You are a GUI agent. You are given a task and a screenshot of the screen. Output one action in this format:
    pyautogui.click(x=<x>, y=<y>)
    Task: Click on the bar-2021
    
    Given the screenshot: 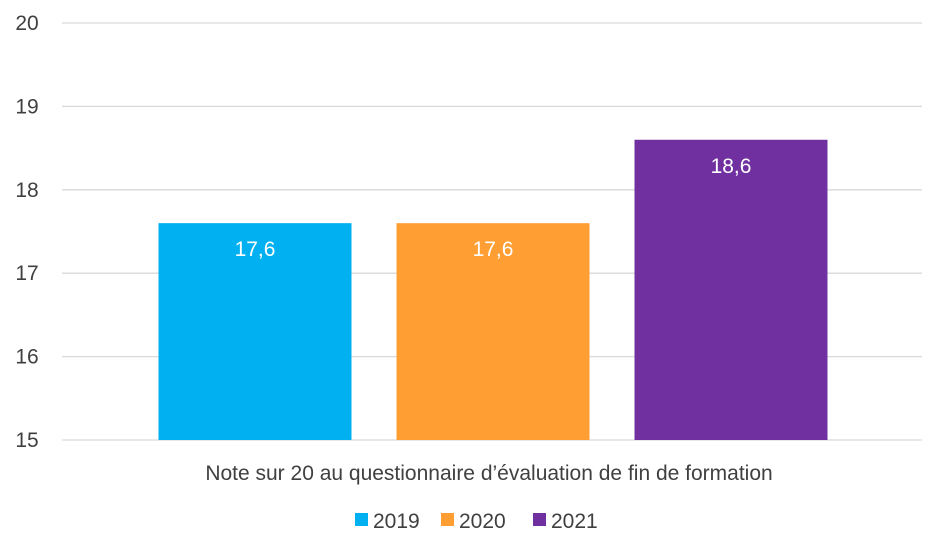 What is the action you would take?
    pyautogui.click(x=731, y=289)
    